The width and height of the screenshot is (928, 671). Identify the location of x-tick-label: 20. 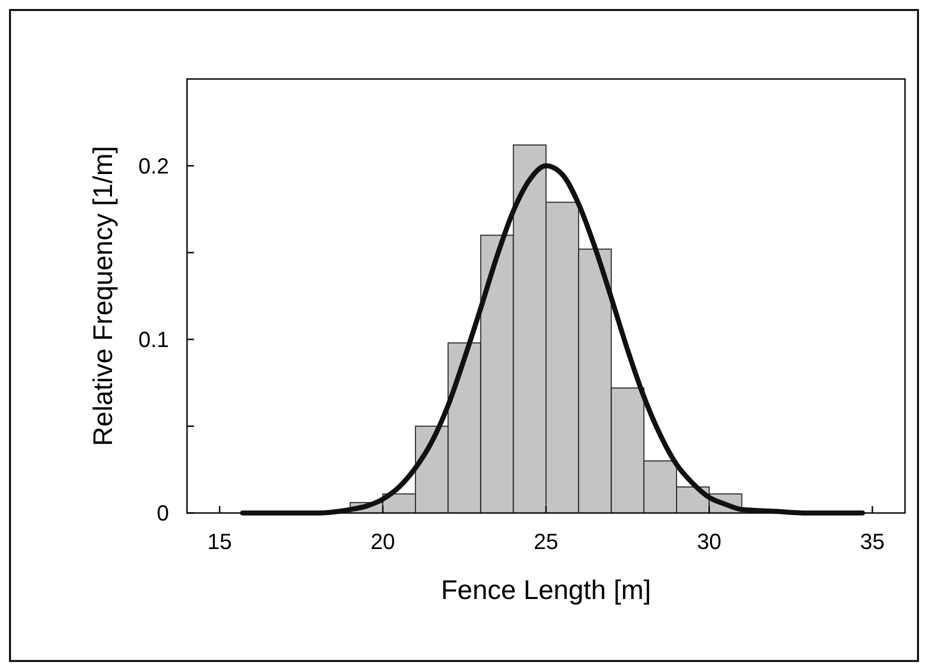
(383, 541).